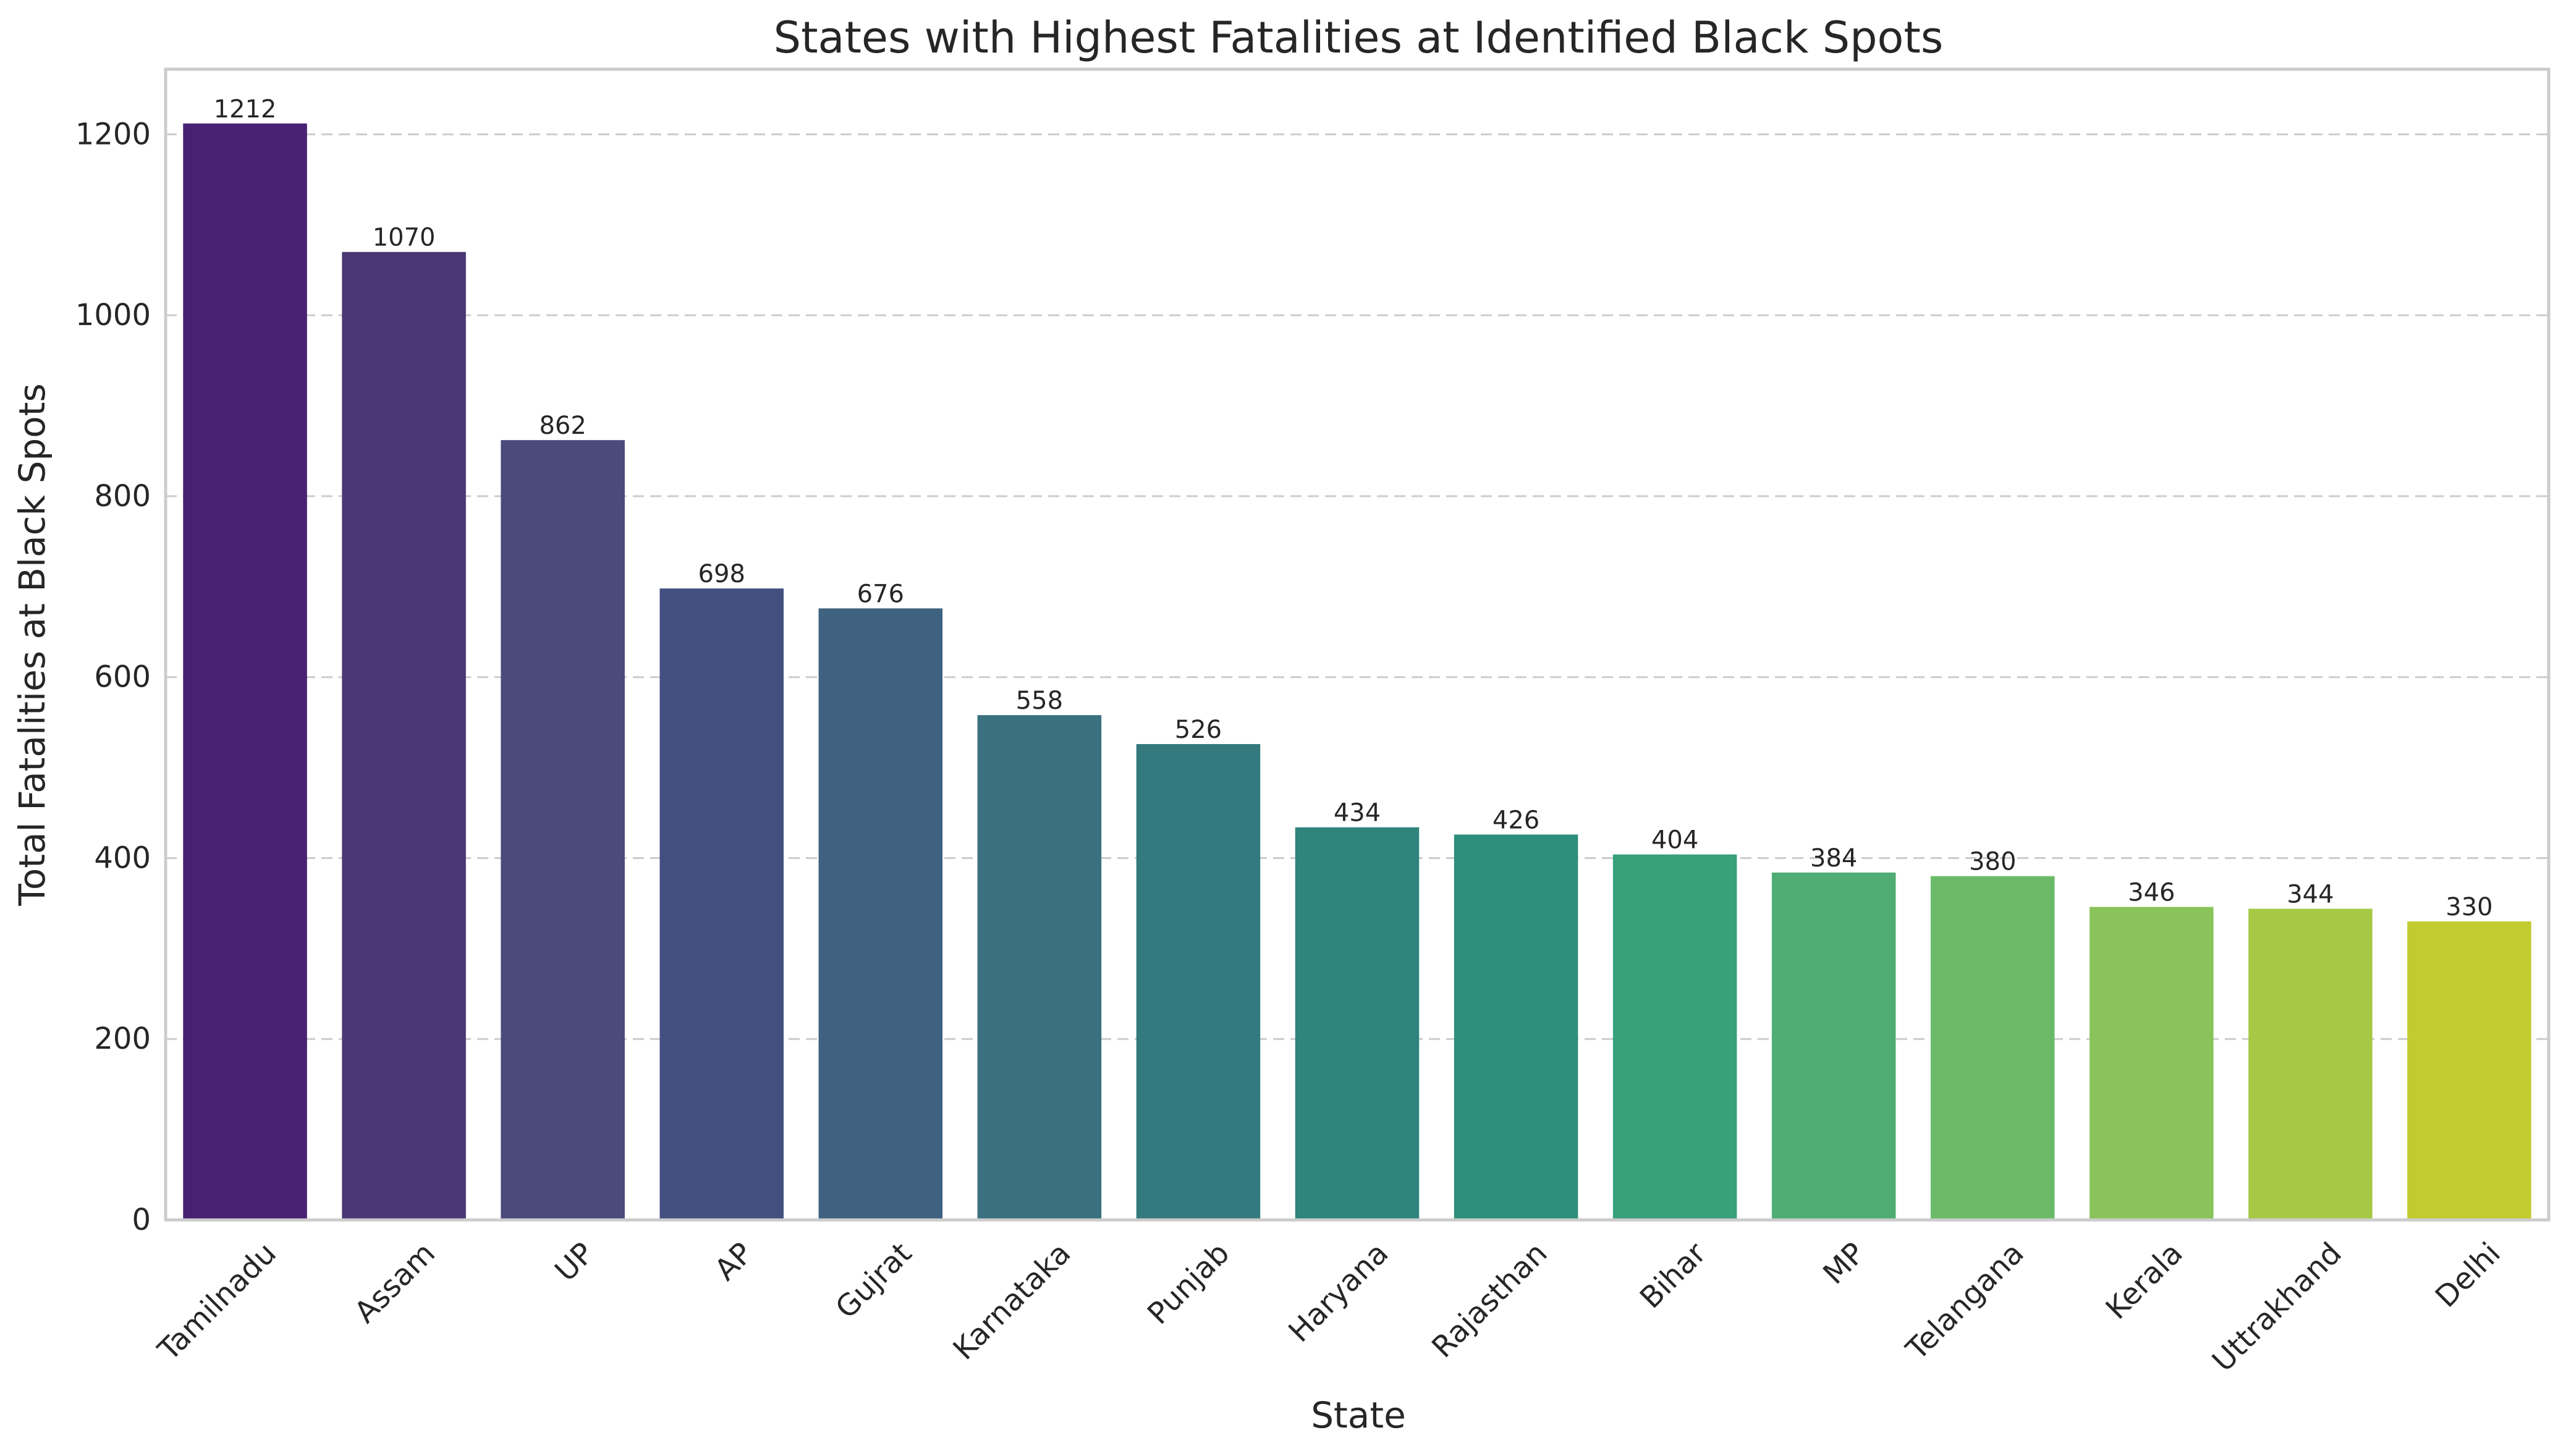  I want to click on bar-value-label: 526, so click(1198, 730).